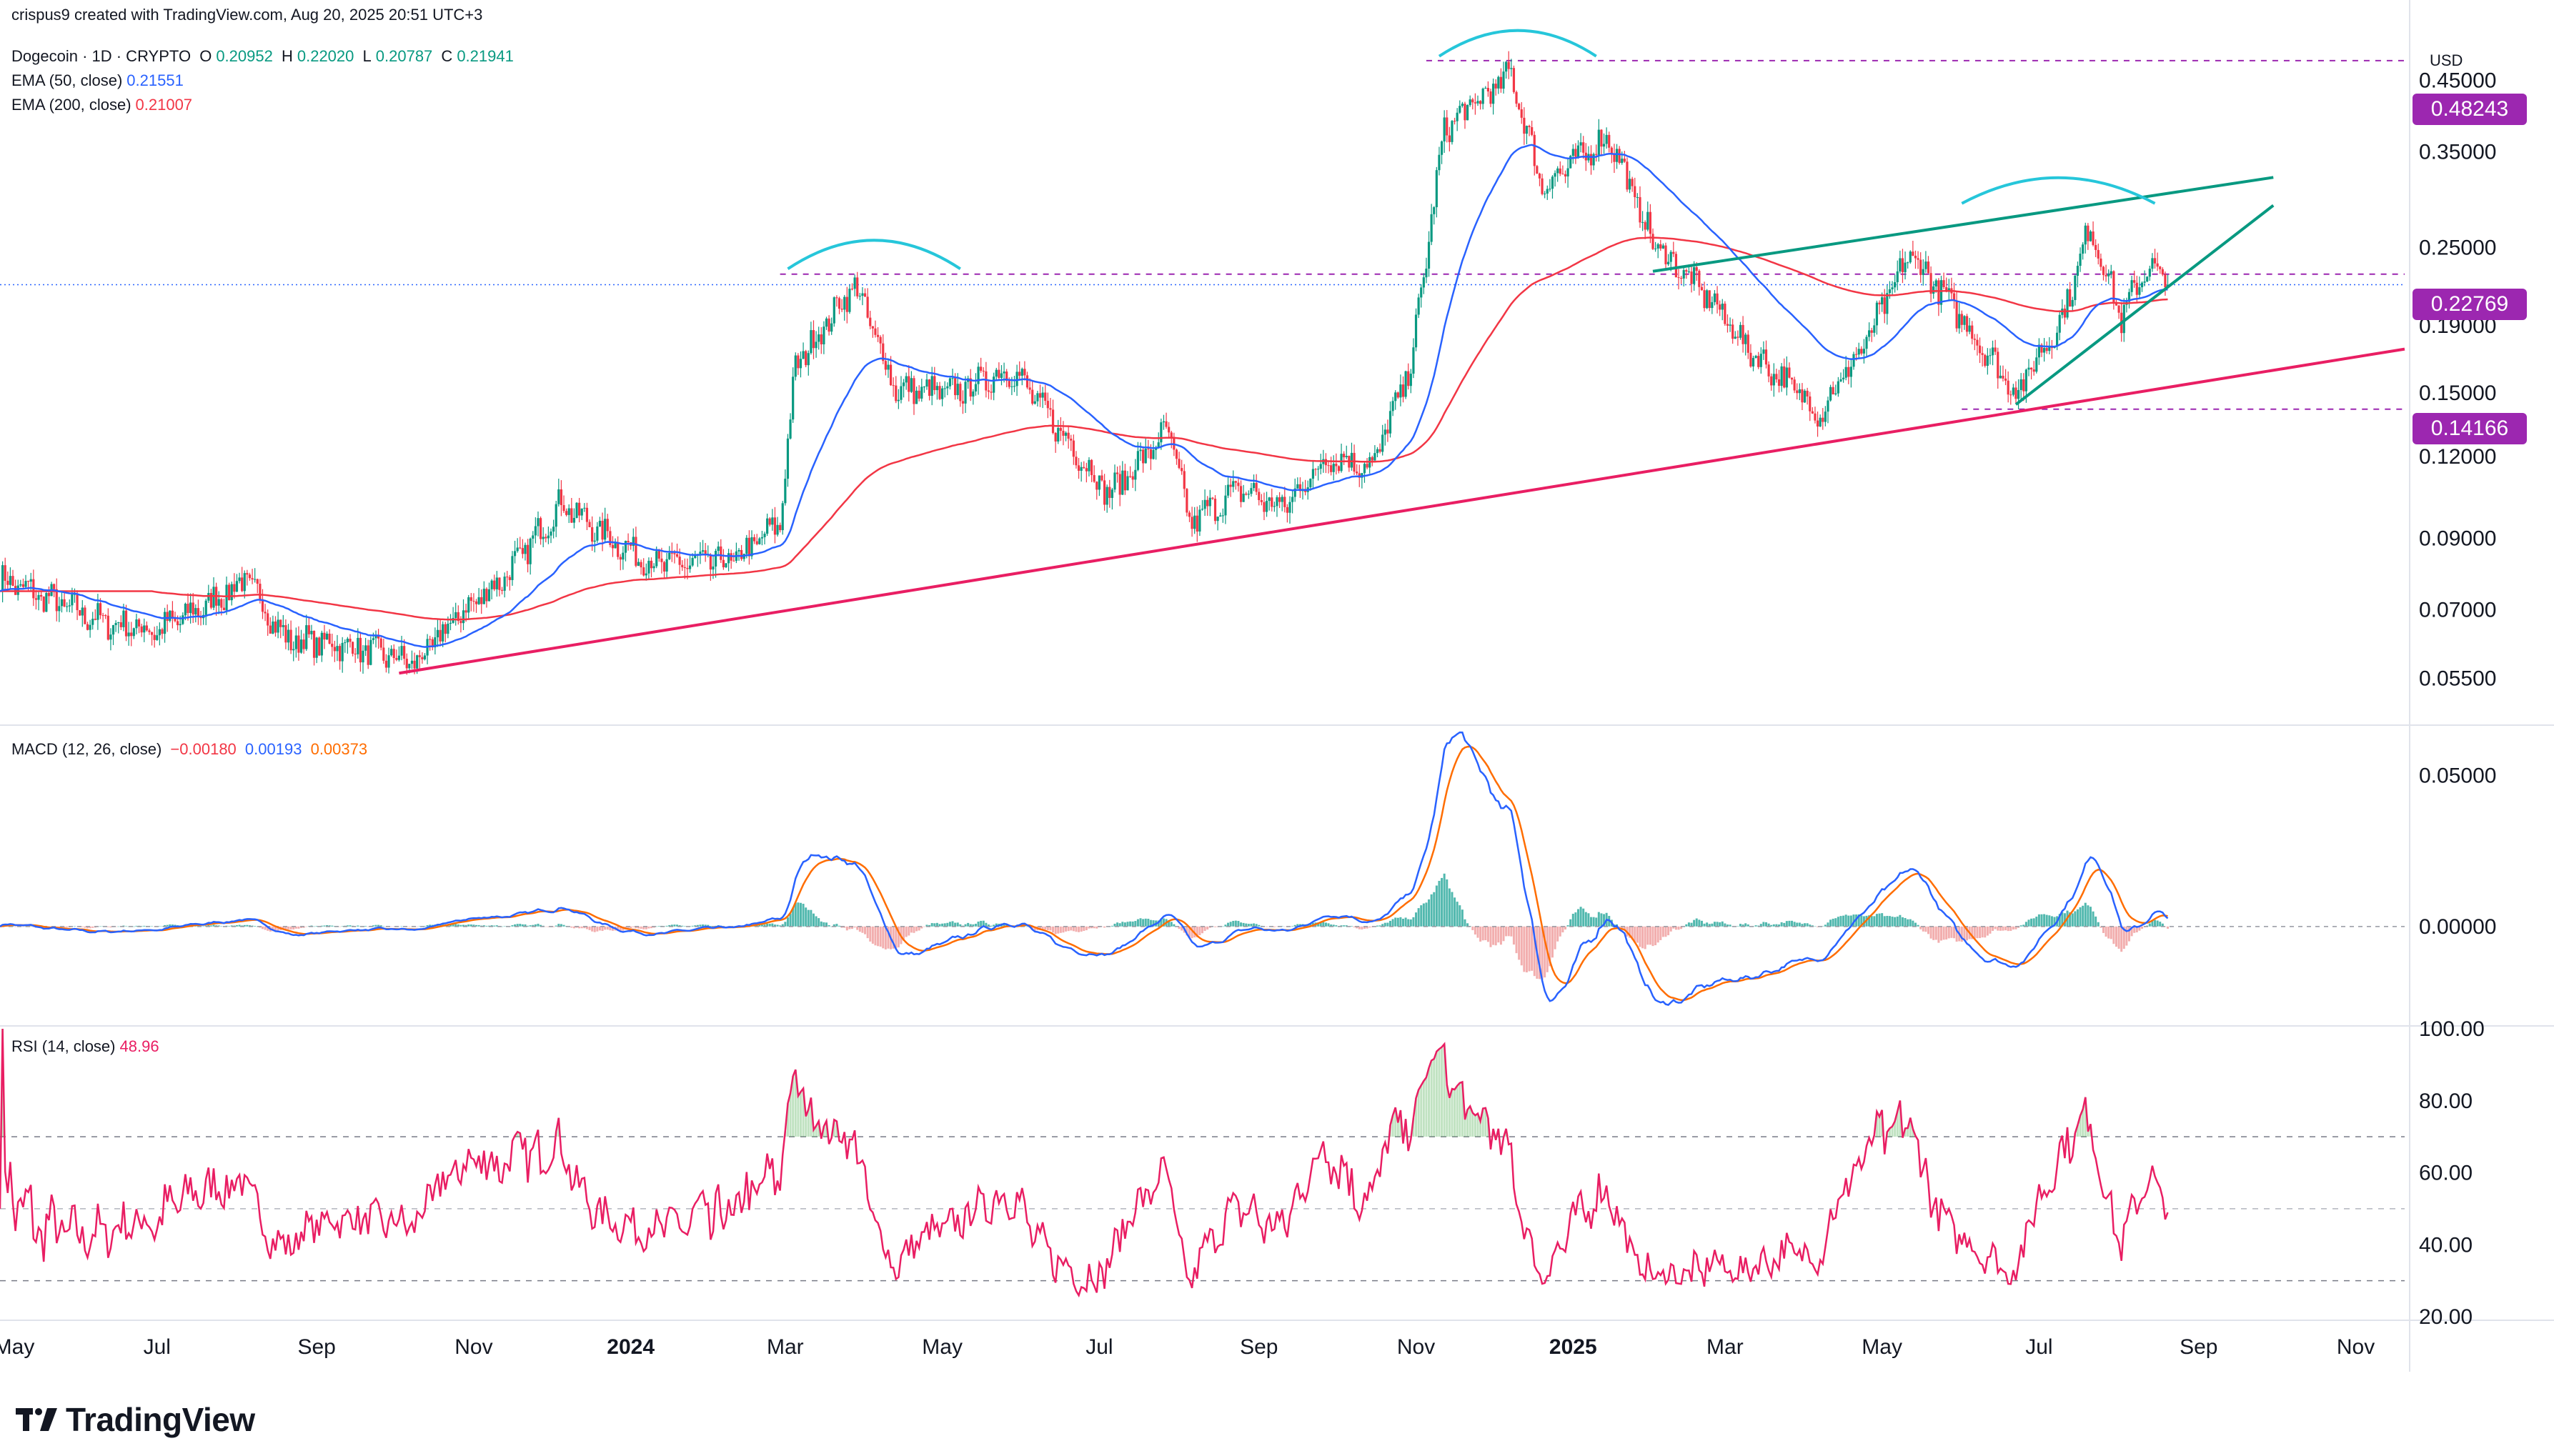 The image size is (2554, 1456). What do you see at coordinates (1882, 1347) in the screenshot?
I see `x-tick-label: May` at bounding box center [1882, 1347].